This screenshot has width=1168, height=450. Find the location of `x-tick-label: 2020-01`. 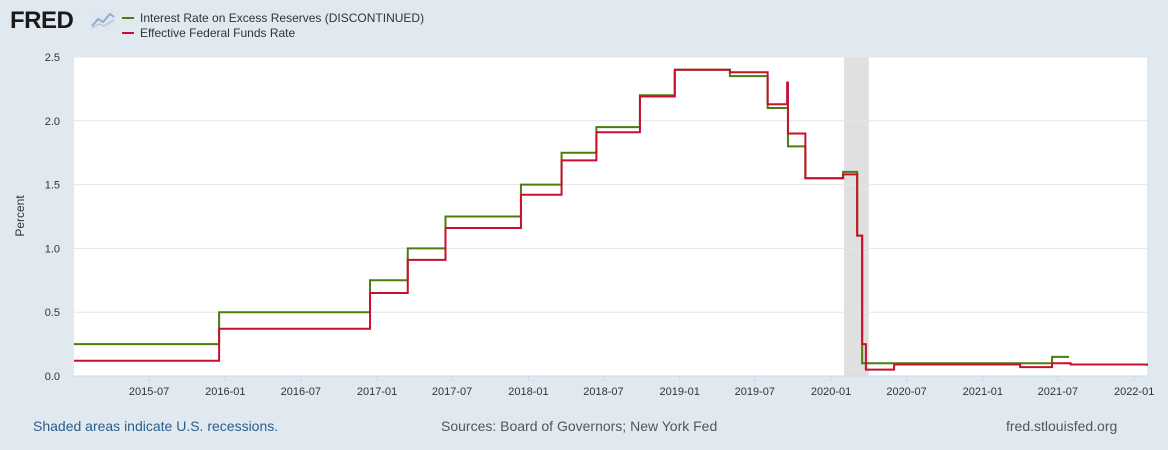

x-tick-label: 2020-01 is located at coordinates (831, 392).